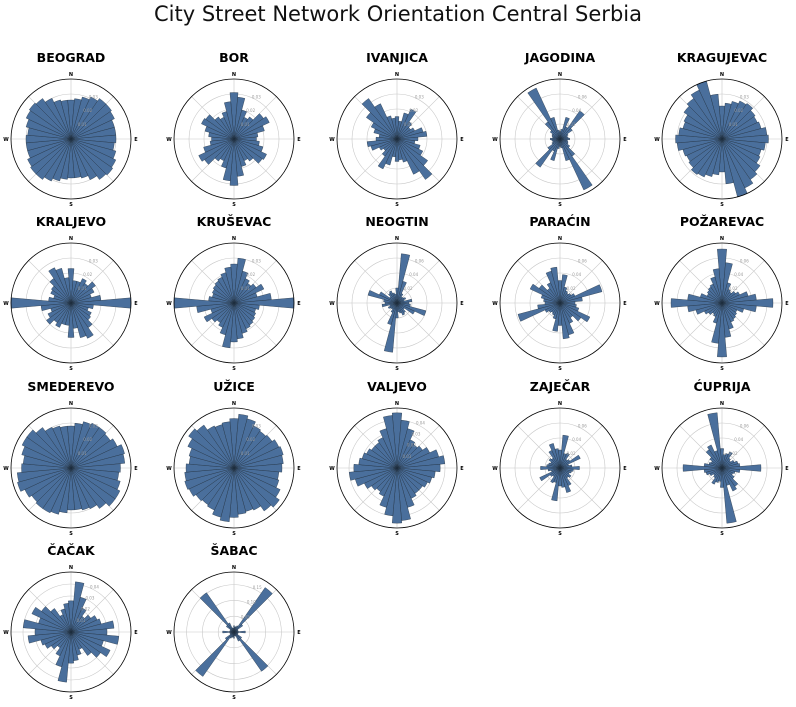 The height and width of the screenshot is (707, 796). What do you see at coordinates (234, 221) in the screenshot?
I see `panel-title: KRUŠEVAC` at bounding box center [234, 221].